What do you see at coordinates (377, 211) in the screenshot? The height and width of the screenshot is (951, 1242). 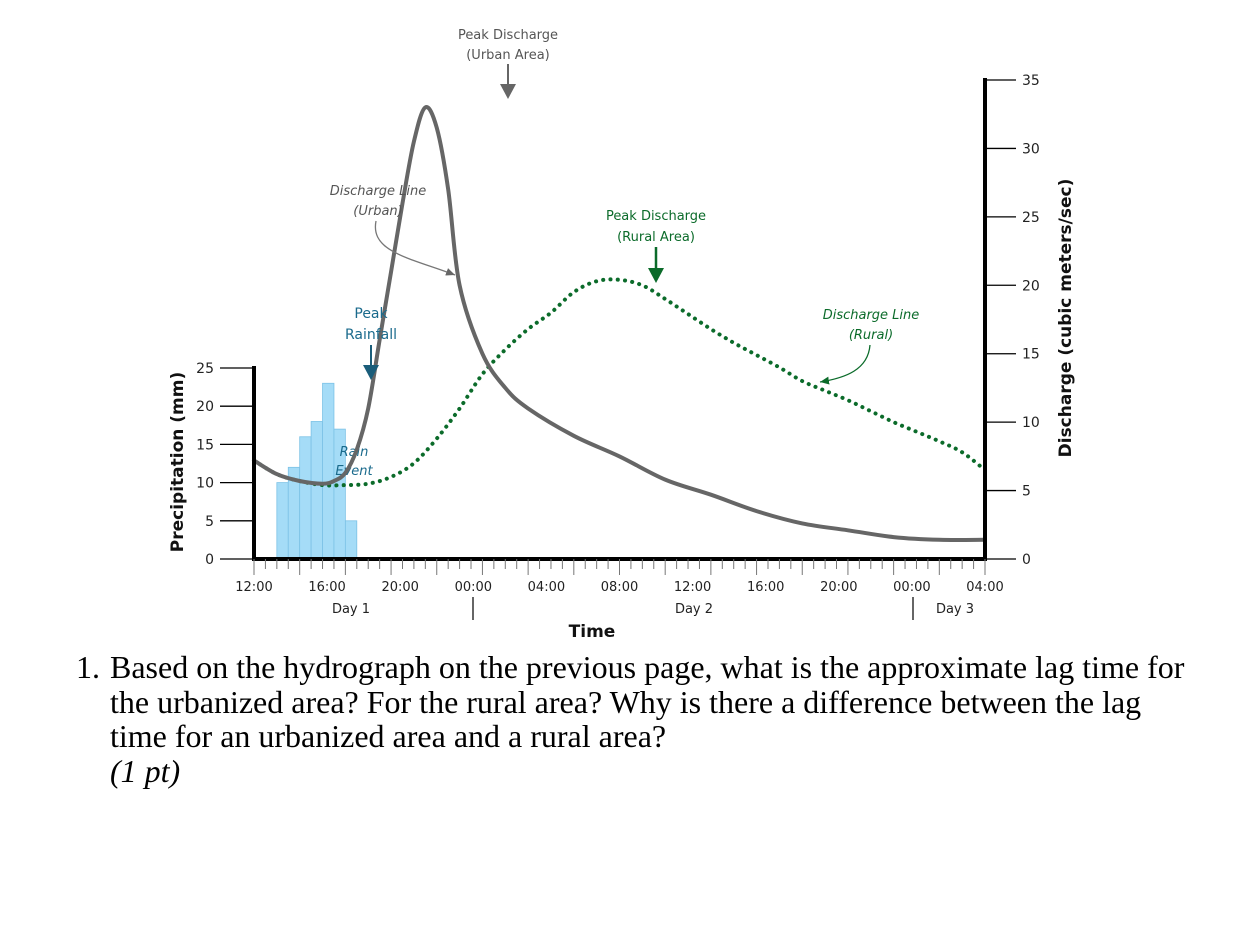 I see `discharge-urban-label-2: (Urban)` at bounding box center [377, 211].